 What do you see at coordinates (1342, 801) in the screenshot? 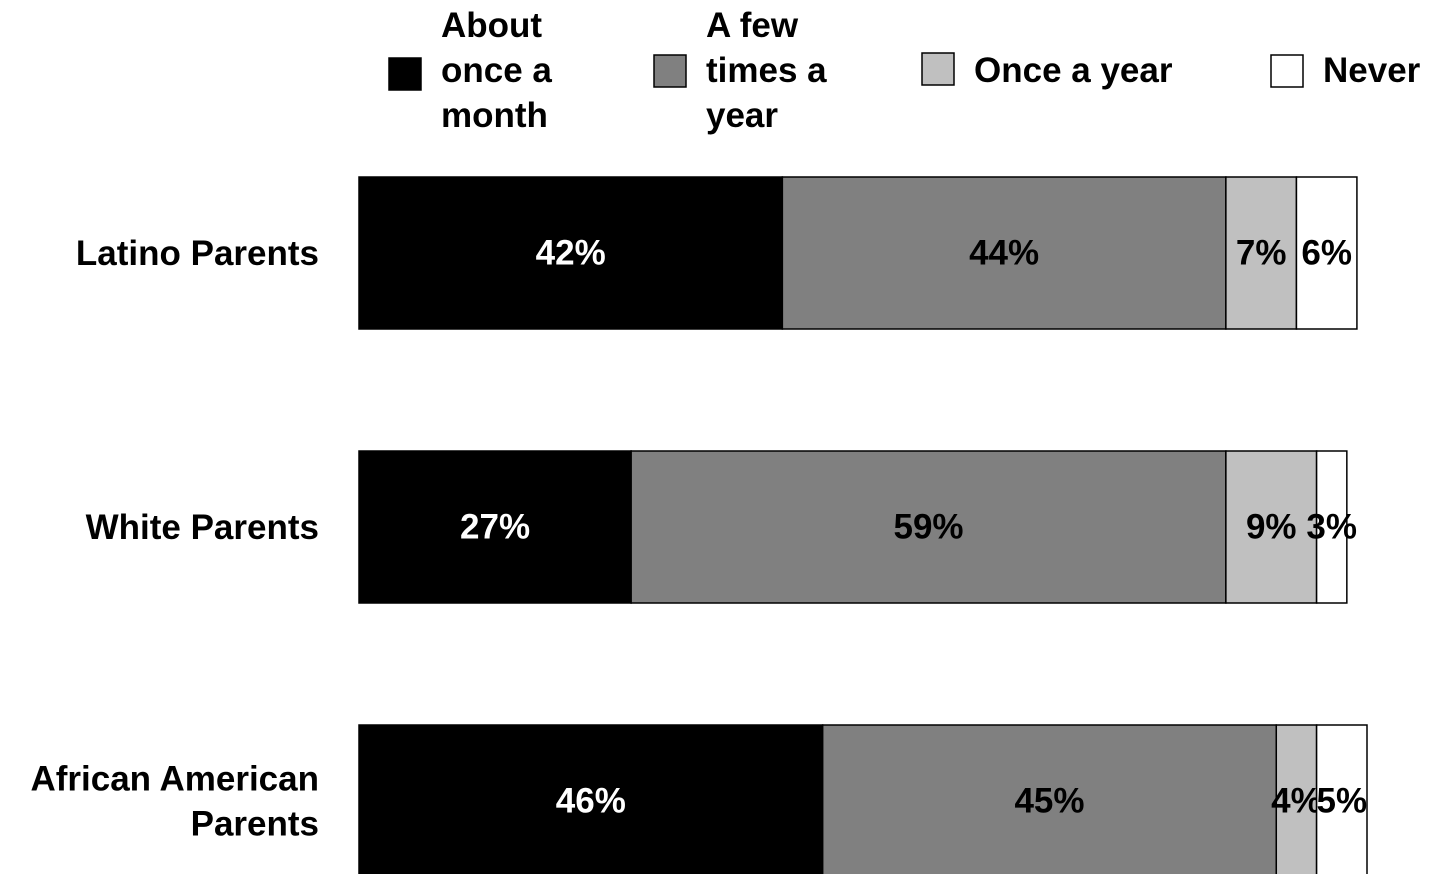
I see `bar-value-label: 5%` at bounding box center [1342, 801].